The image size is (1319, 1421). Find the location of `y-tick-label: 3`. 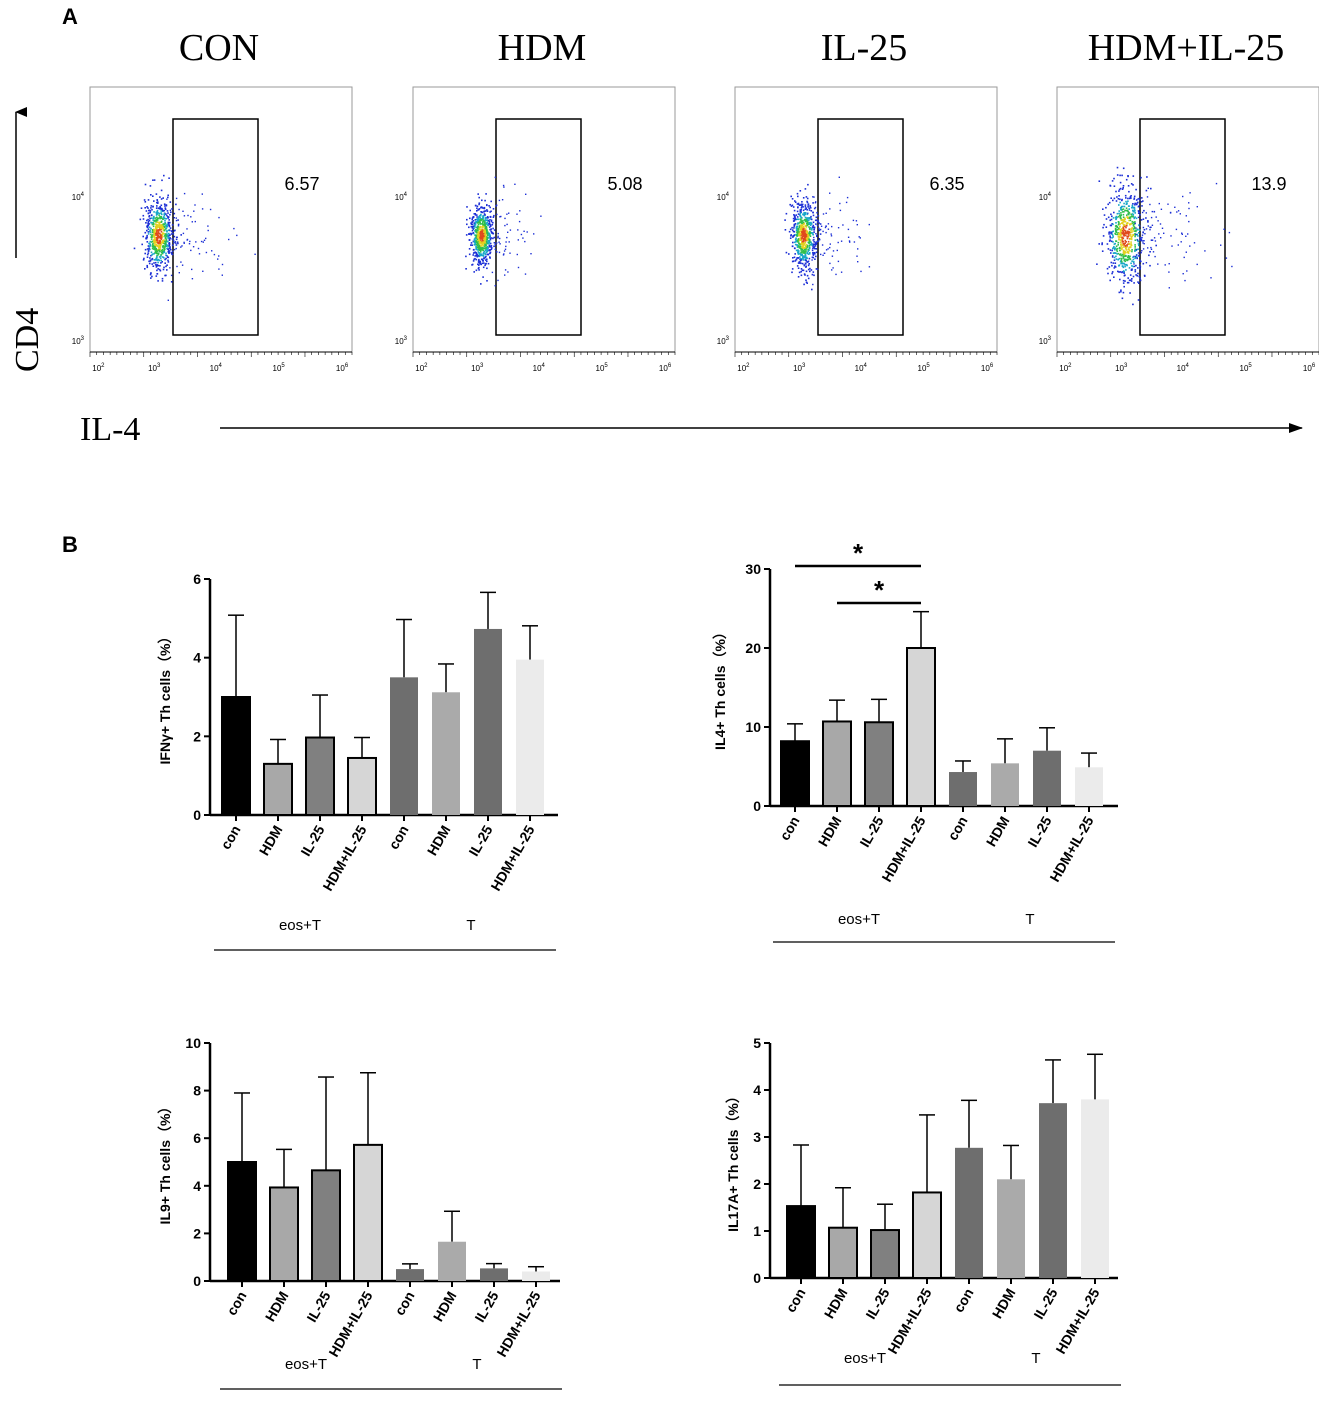

y-tick-label: 3 is located at coordinates (757, 1137).